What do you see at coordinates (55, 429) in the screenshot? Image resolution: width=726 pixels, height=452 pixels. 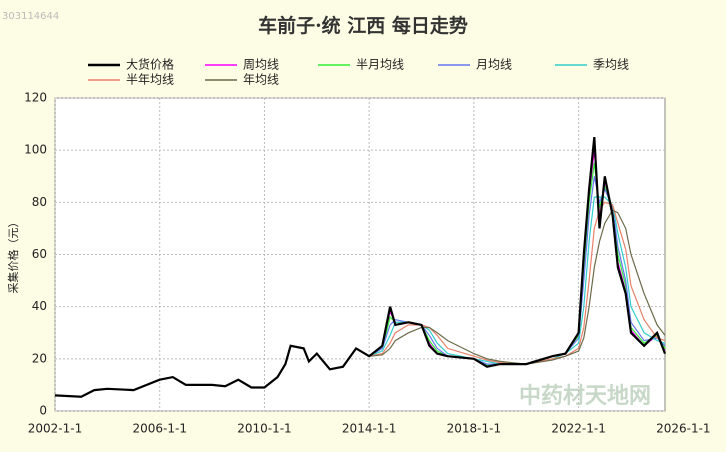 I see `x-tick-label: 2002-1-1` at bounding box center [55, 429].